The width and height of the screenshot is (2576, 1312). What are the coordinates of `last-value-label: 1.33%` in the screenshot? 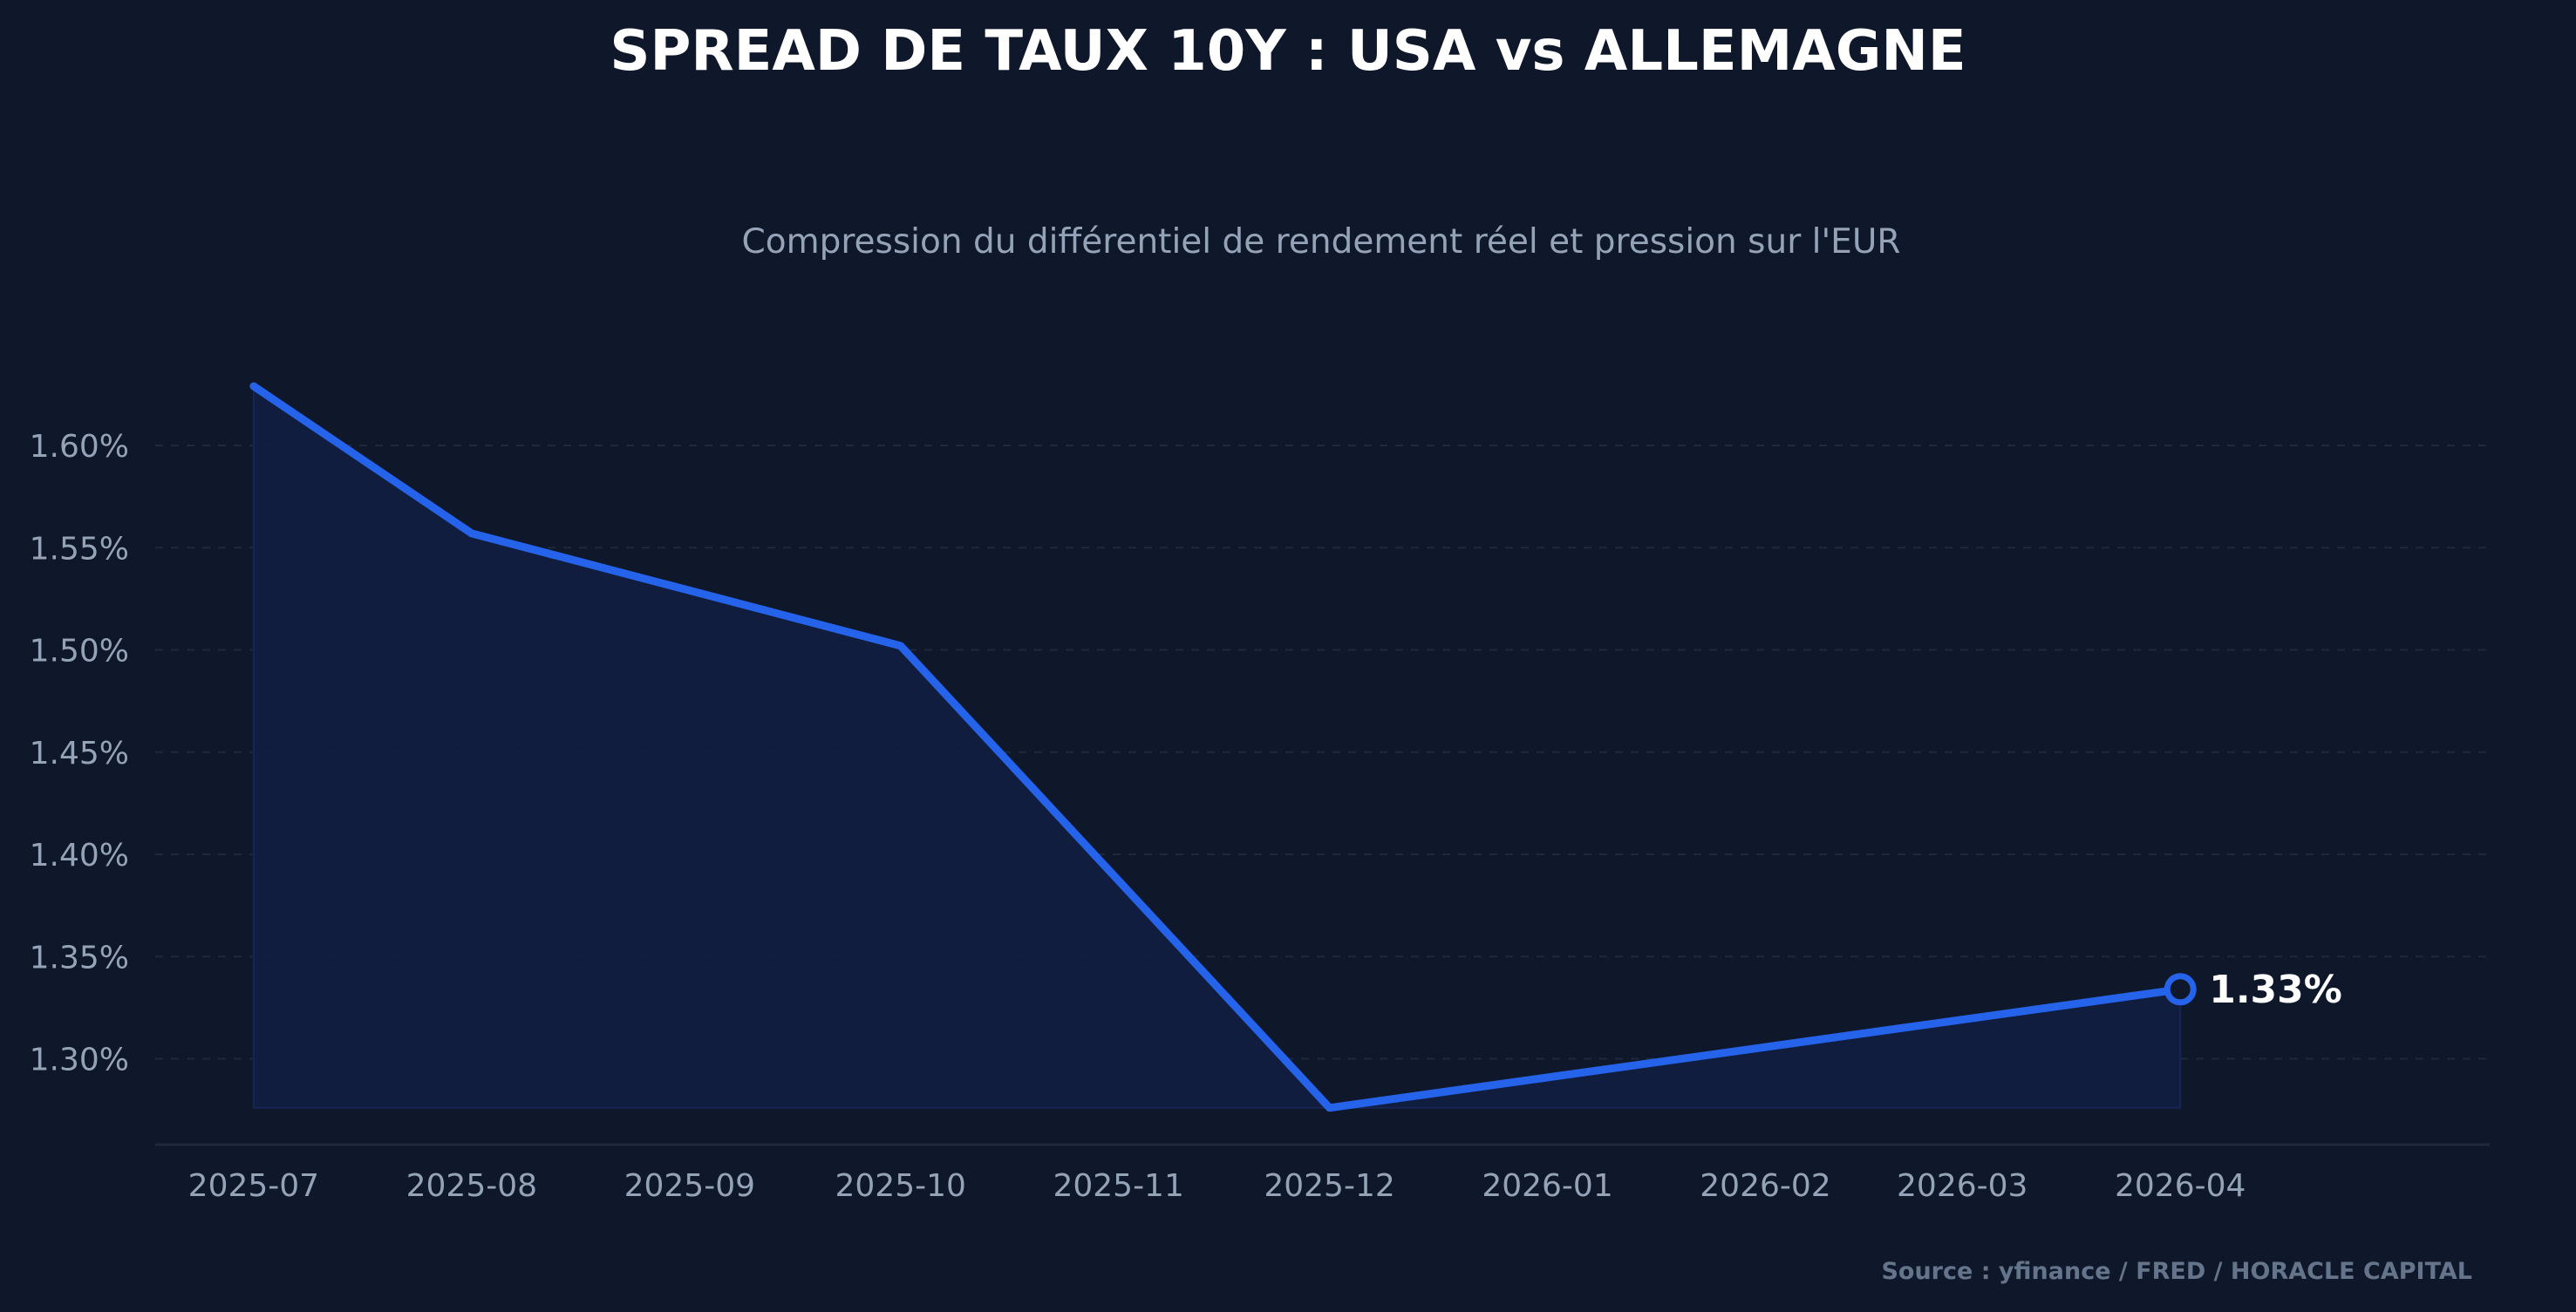 It's located at (2275, 990).